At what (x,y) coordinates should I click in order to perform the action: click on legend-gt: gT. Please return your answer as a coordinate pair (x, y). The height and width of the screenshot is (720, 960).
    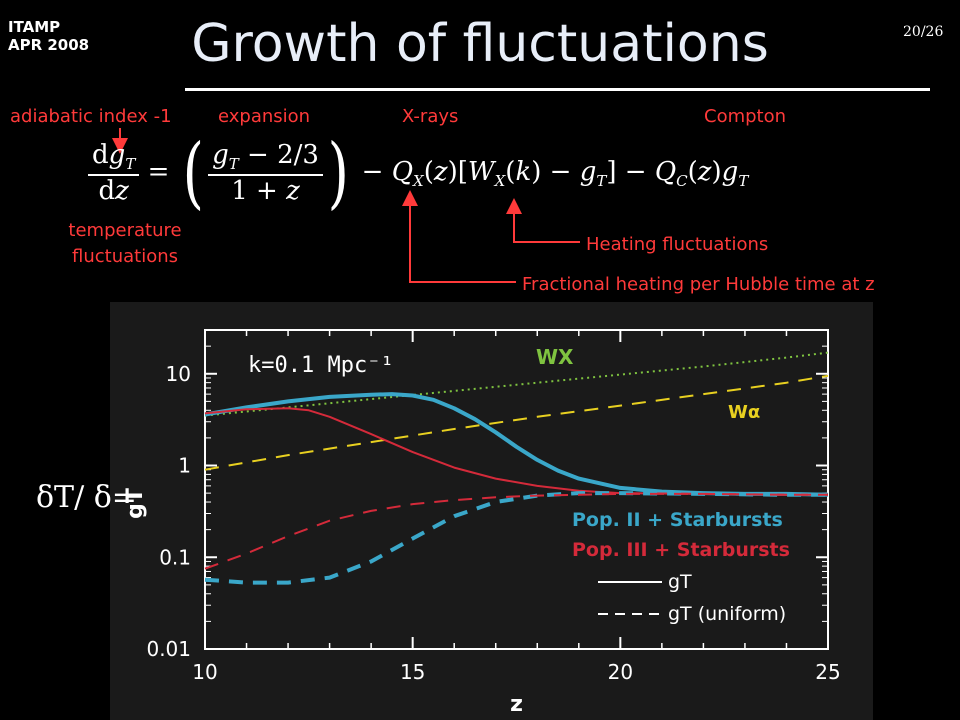
    Looking at the image, I should click on (680, 582).